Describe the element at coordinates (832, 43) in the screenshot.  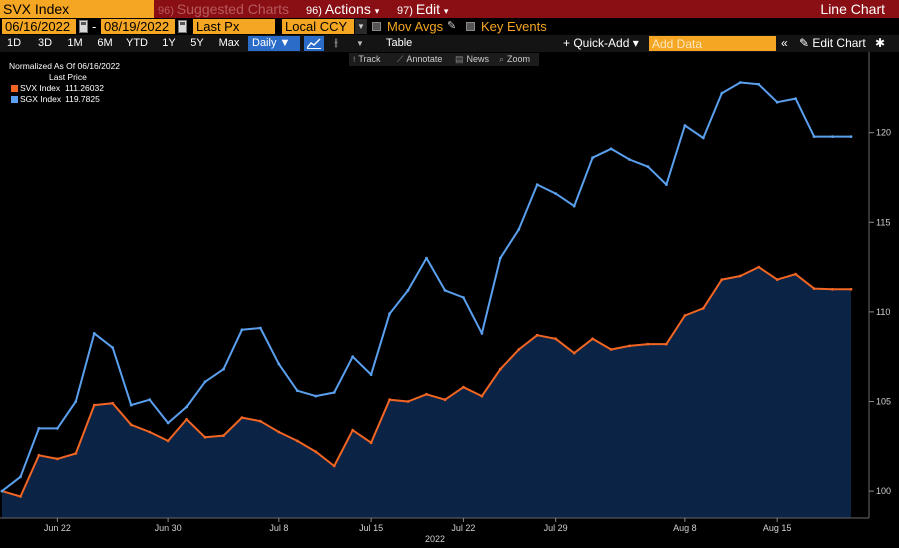
I see `edit-chart-button: ✎ Edit Chart` at that location.